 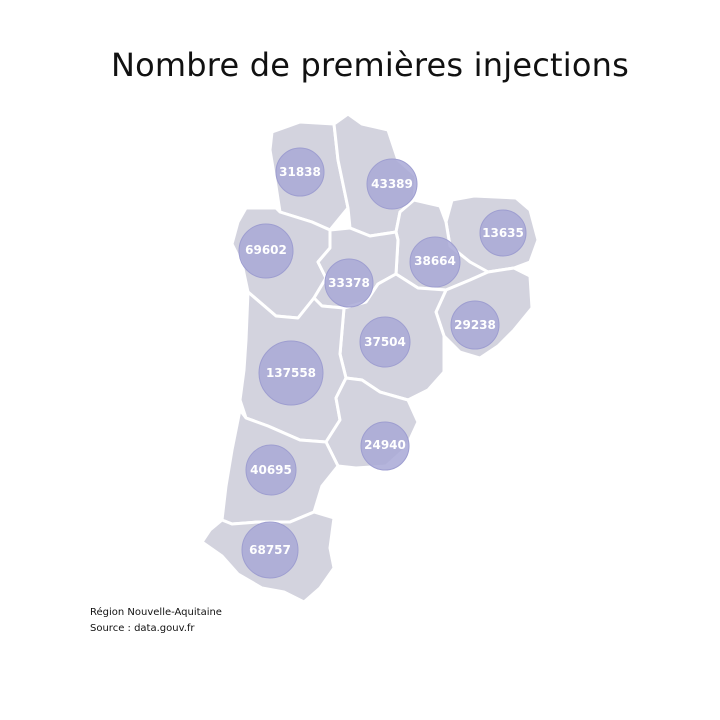 I want to click on bubble-label: 137558, so click(x=291, y=373).